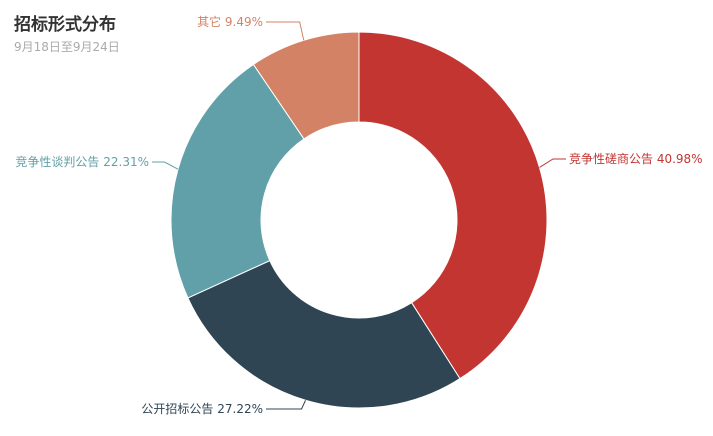  What do you see at coordinates (65, 25) in the screenshot?
I see `chart-title: 招标形式分布` at bounding box center [65, 25].